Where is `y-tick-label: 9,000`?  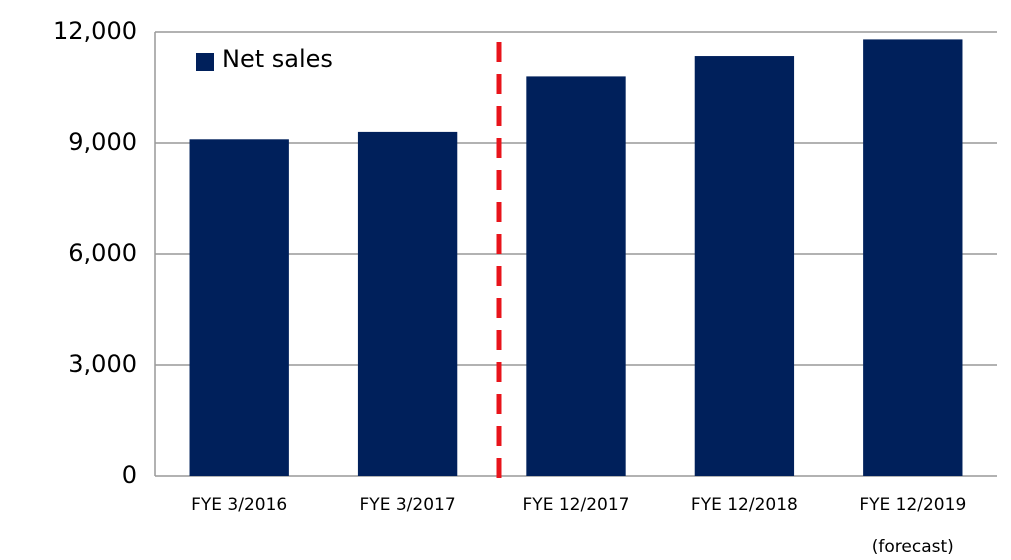
y-tick-label: 9,000 is located at coordinates (102, 142).